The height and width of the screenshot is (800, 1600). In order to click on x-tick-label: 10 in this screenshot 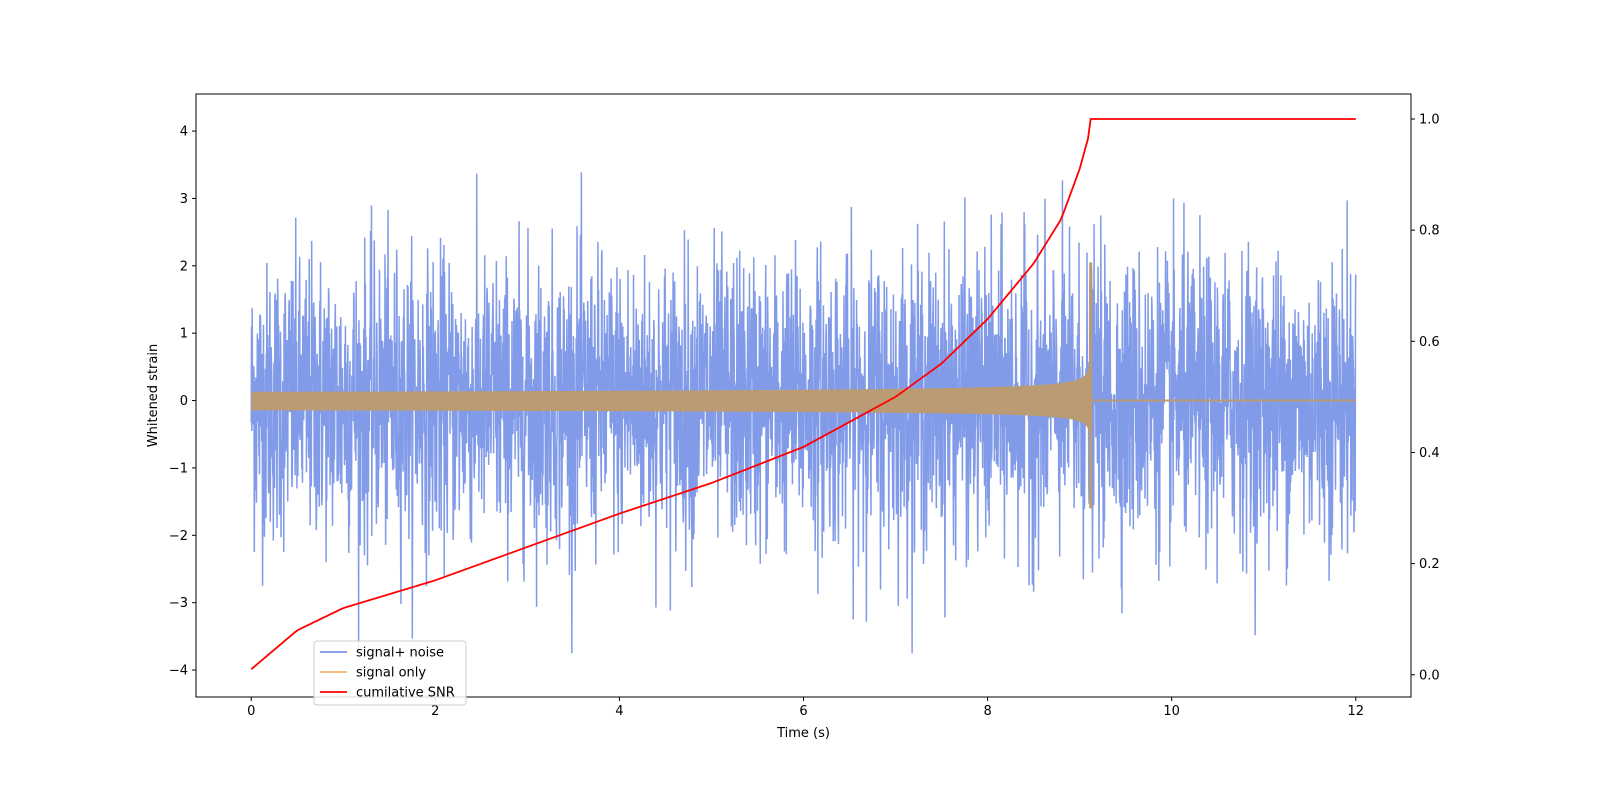, I will do `click(1171, 711)`.